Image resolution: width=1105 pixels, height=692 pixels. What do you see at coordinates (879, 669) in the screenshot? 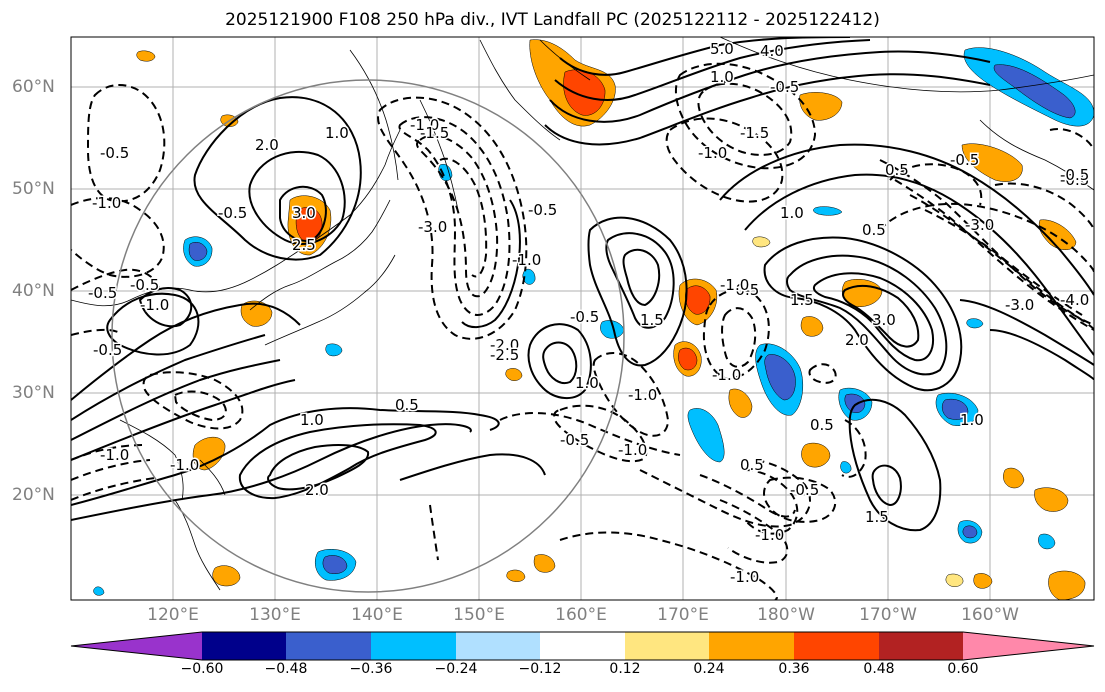
I see `colorbar-tick: 0.48` at bounding box center [879, 669].